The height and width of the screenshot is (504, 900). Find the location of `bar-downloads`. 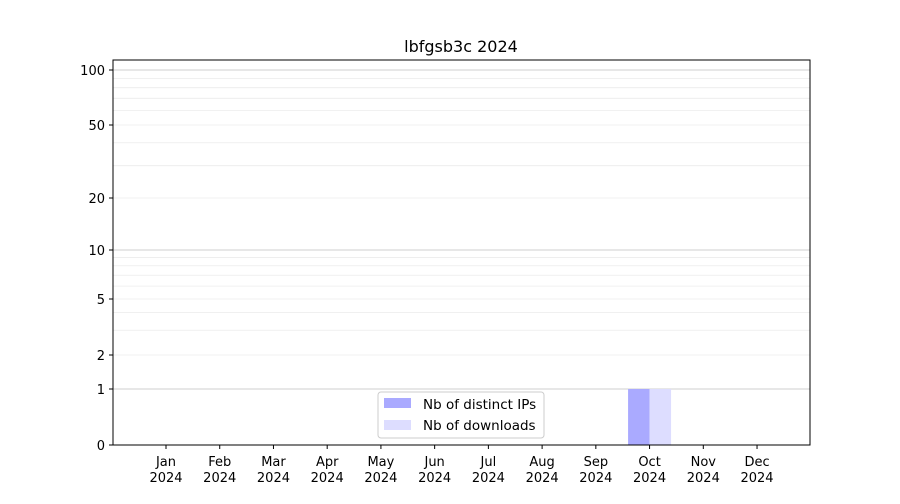

bar-downloads is located at coordinates (660, 417).